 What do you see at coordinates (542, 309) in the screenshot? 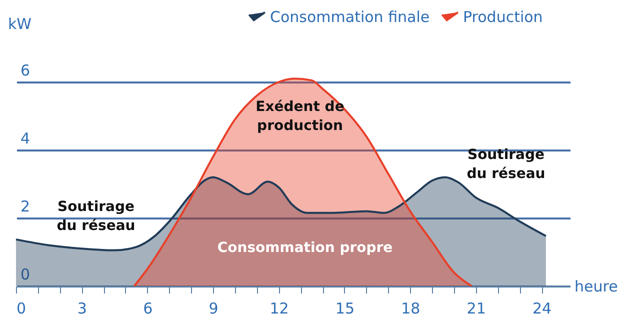
I see `x-tick-label: 24` at bounding box center [542, 309].